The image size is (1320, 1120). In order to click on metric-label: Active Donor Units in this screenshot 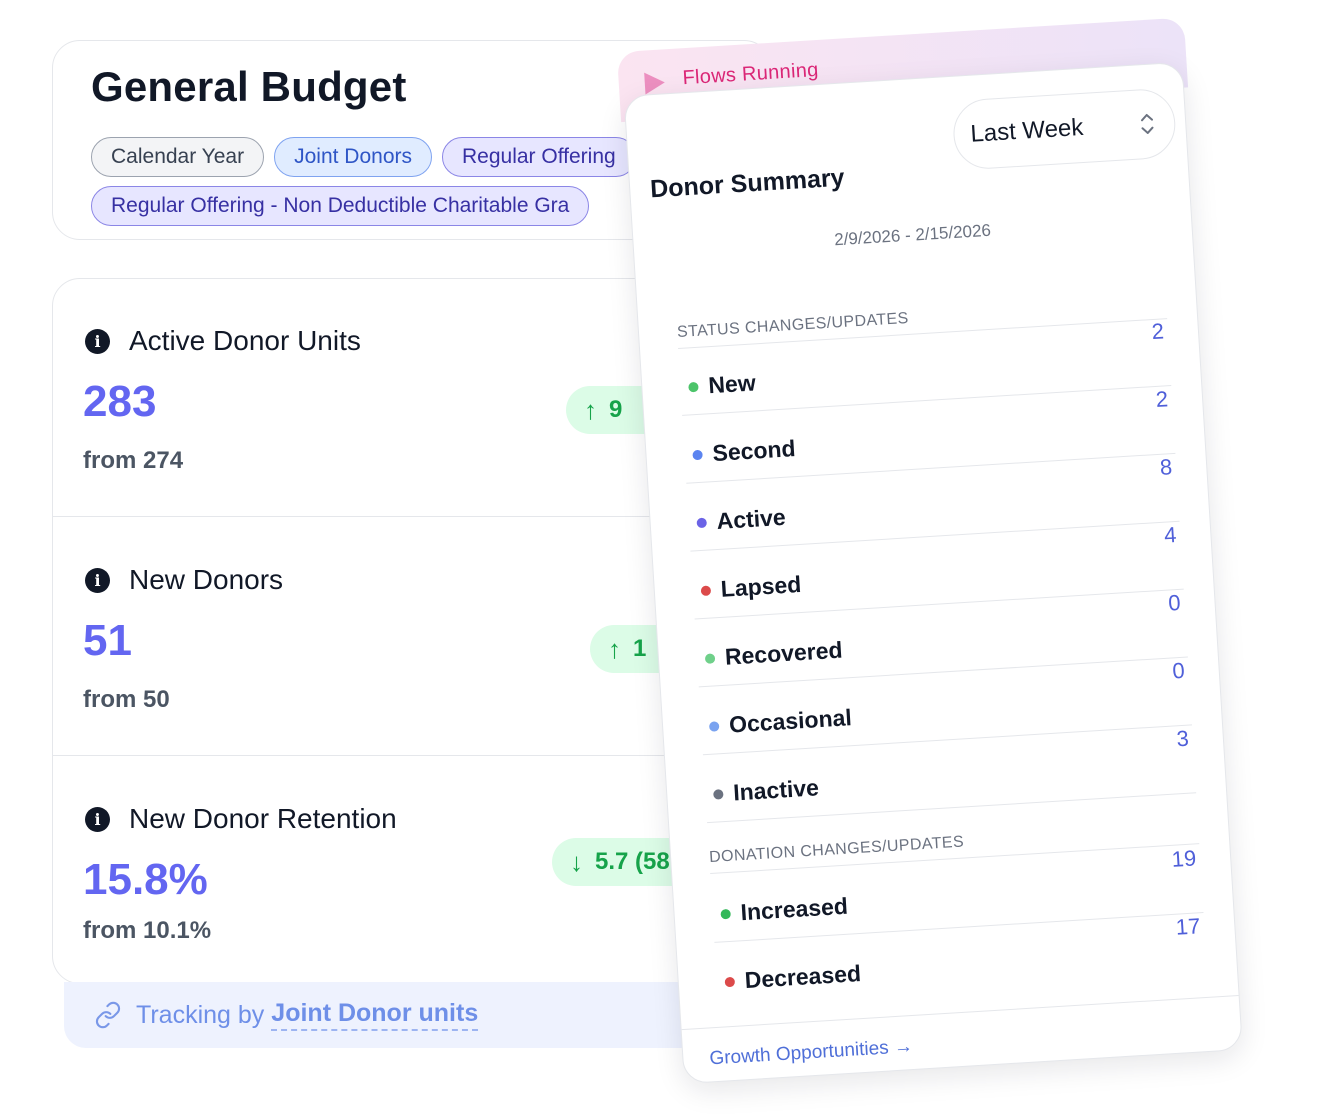, I will do `click(245, 340)`.